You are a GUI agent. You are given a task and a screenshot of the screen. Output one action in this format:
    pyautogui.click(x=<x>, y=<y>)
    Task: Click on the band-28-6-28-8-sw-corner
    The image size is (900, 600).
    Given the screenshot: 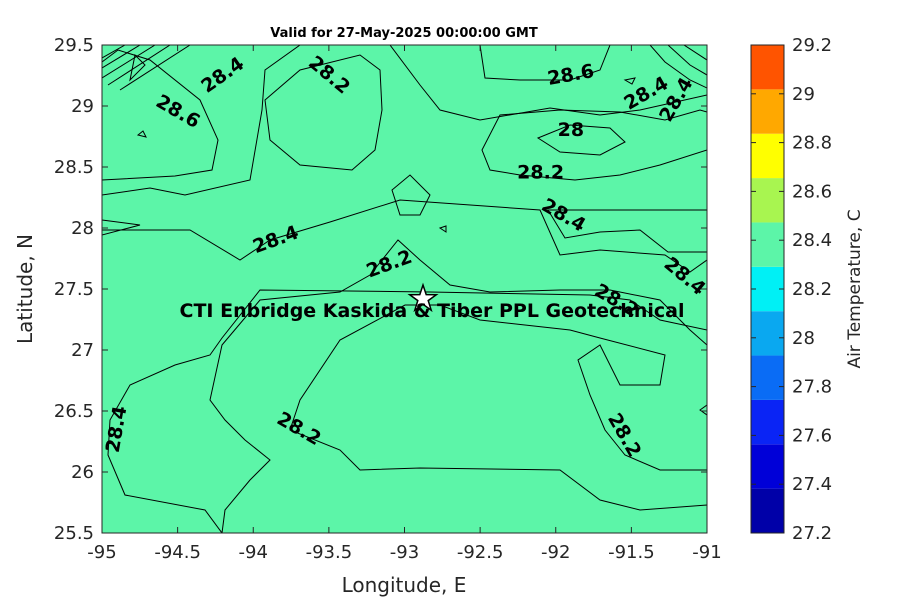 What is the action you would take?
    pyautogui.click(x=121, y=227)
    